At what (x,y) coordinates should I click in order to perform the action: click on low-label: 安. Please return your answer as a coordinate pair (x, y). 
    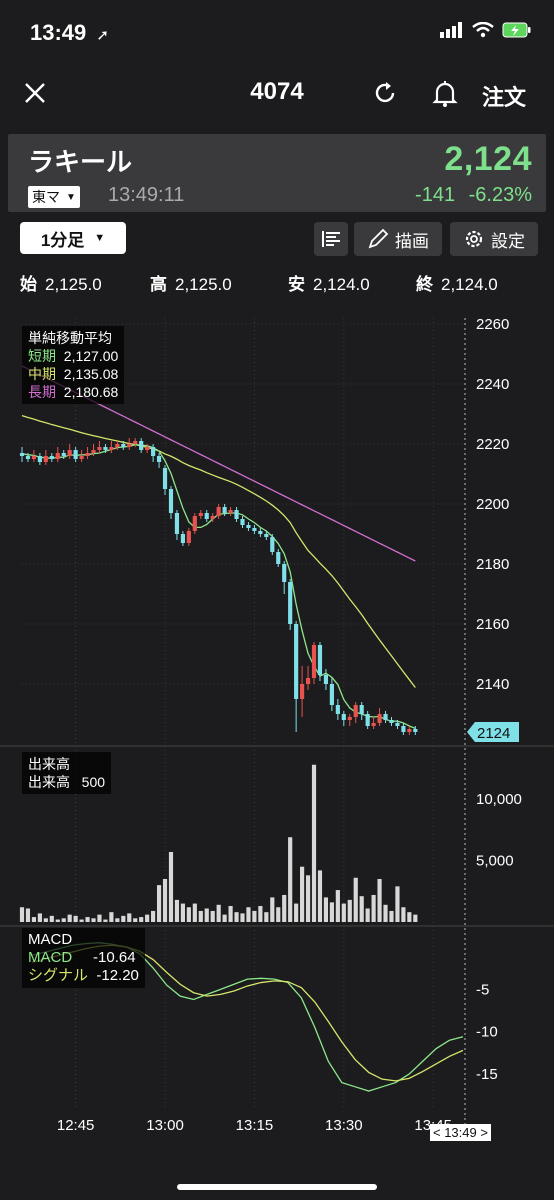
    Looking at the image, I should click on (296, 284).